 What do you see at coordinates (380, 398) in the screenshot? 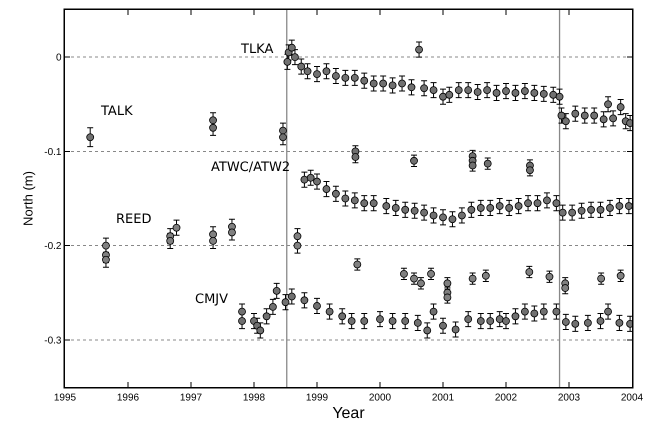
I see `x-tick-label: 2000` at bounding box center [380, 398].